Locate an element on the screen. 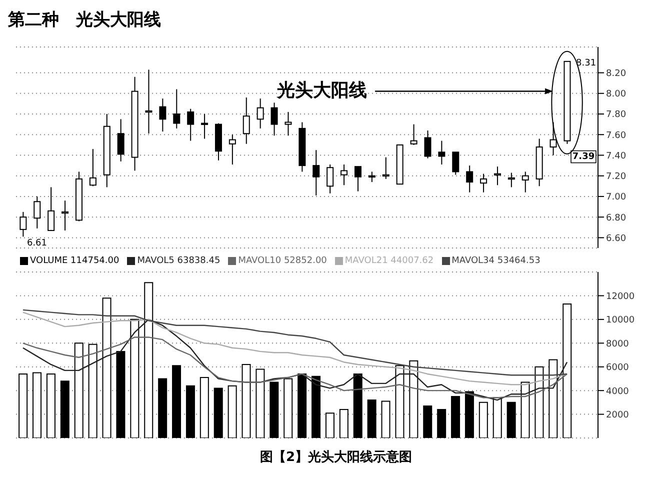  legend-label: VOLUME 114754.00 is located at coordinates (74, 261).